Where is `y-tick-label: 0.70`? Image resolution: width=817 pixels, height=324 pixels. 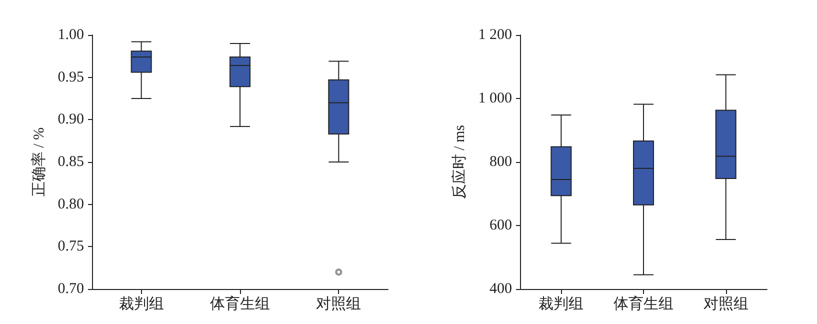 y-tick-label: 0.70 is located at coordinates (71, 289).